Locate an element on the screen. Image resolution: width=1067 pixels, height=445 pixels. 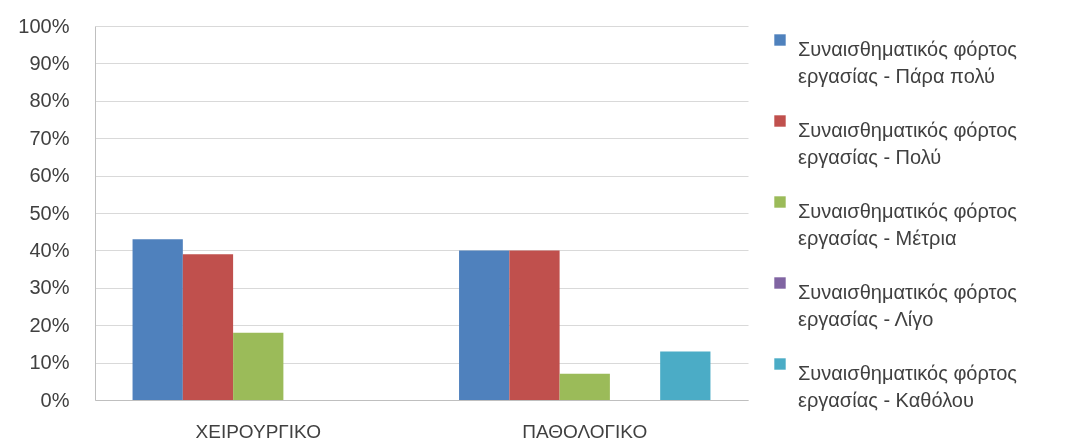
x-tick-label: ΧΕΙΡΟΥΡΓΙΚΟ is located at coordinates (258, 431).